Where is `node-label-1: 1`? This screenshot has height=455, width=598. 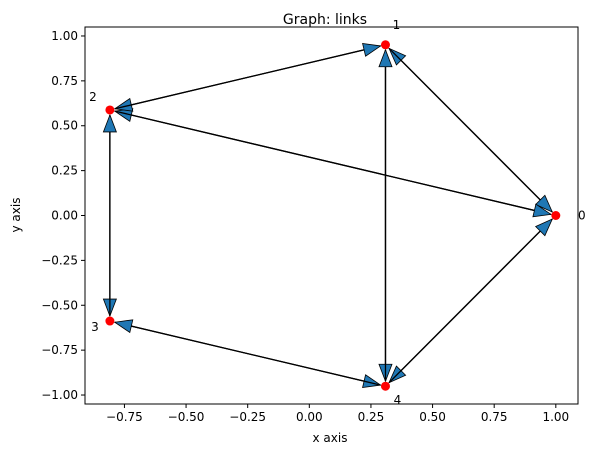
node-label-1: 1 is located at coordinates (397, 25).